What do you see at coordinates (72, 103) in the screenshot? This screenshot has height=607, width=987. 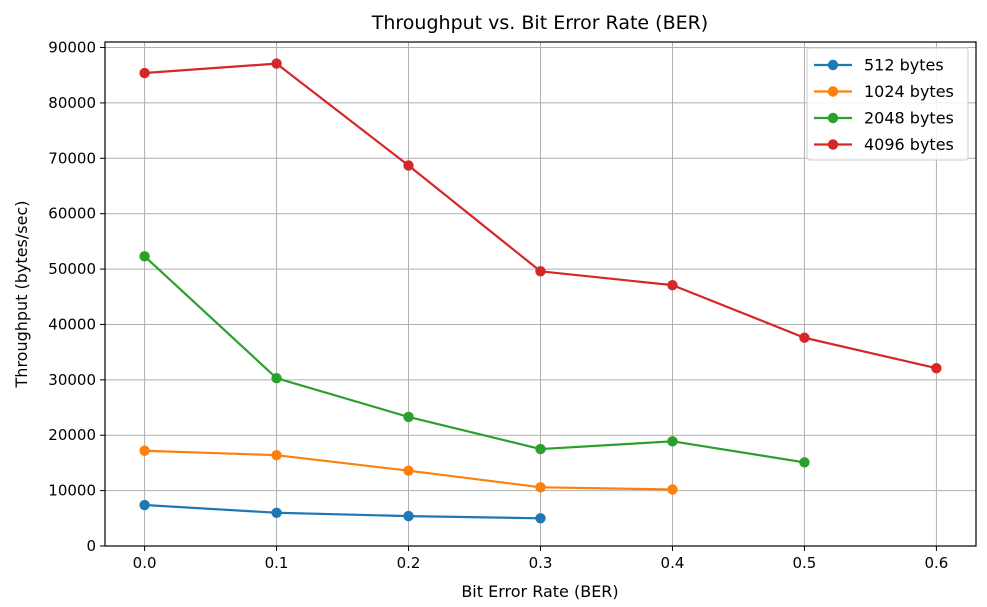 I see `y-tick-label: 80000` at bounding box center [72, 103].